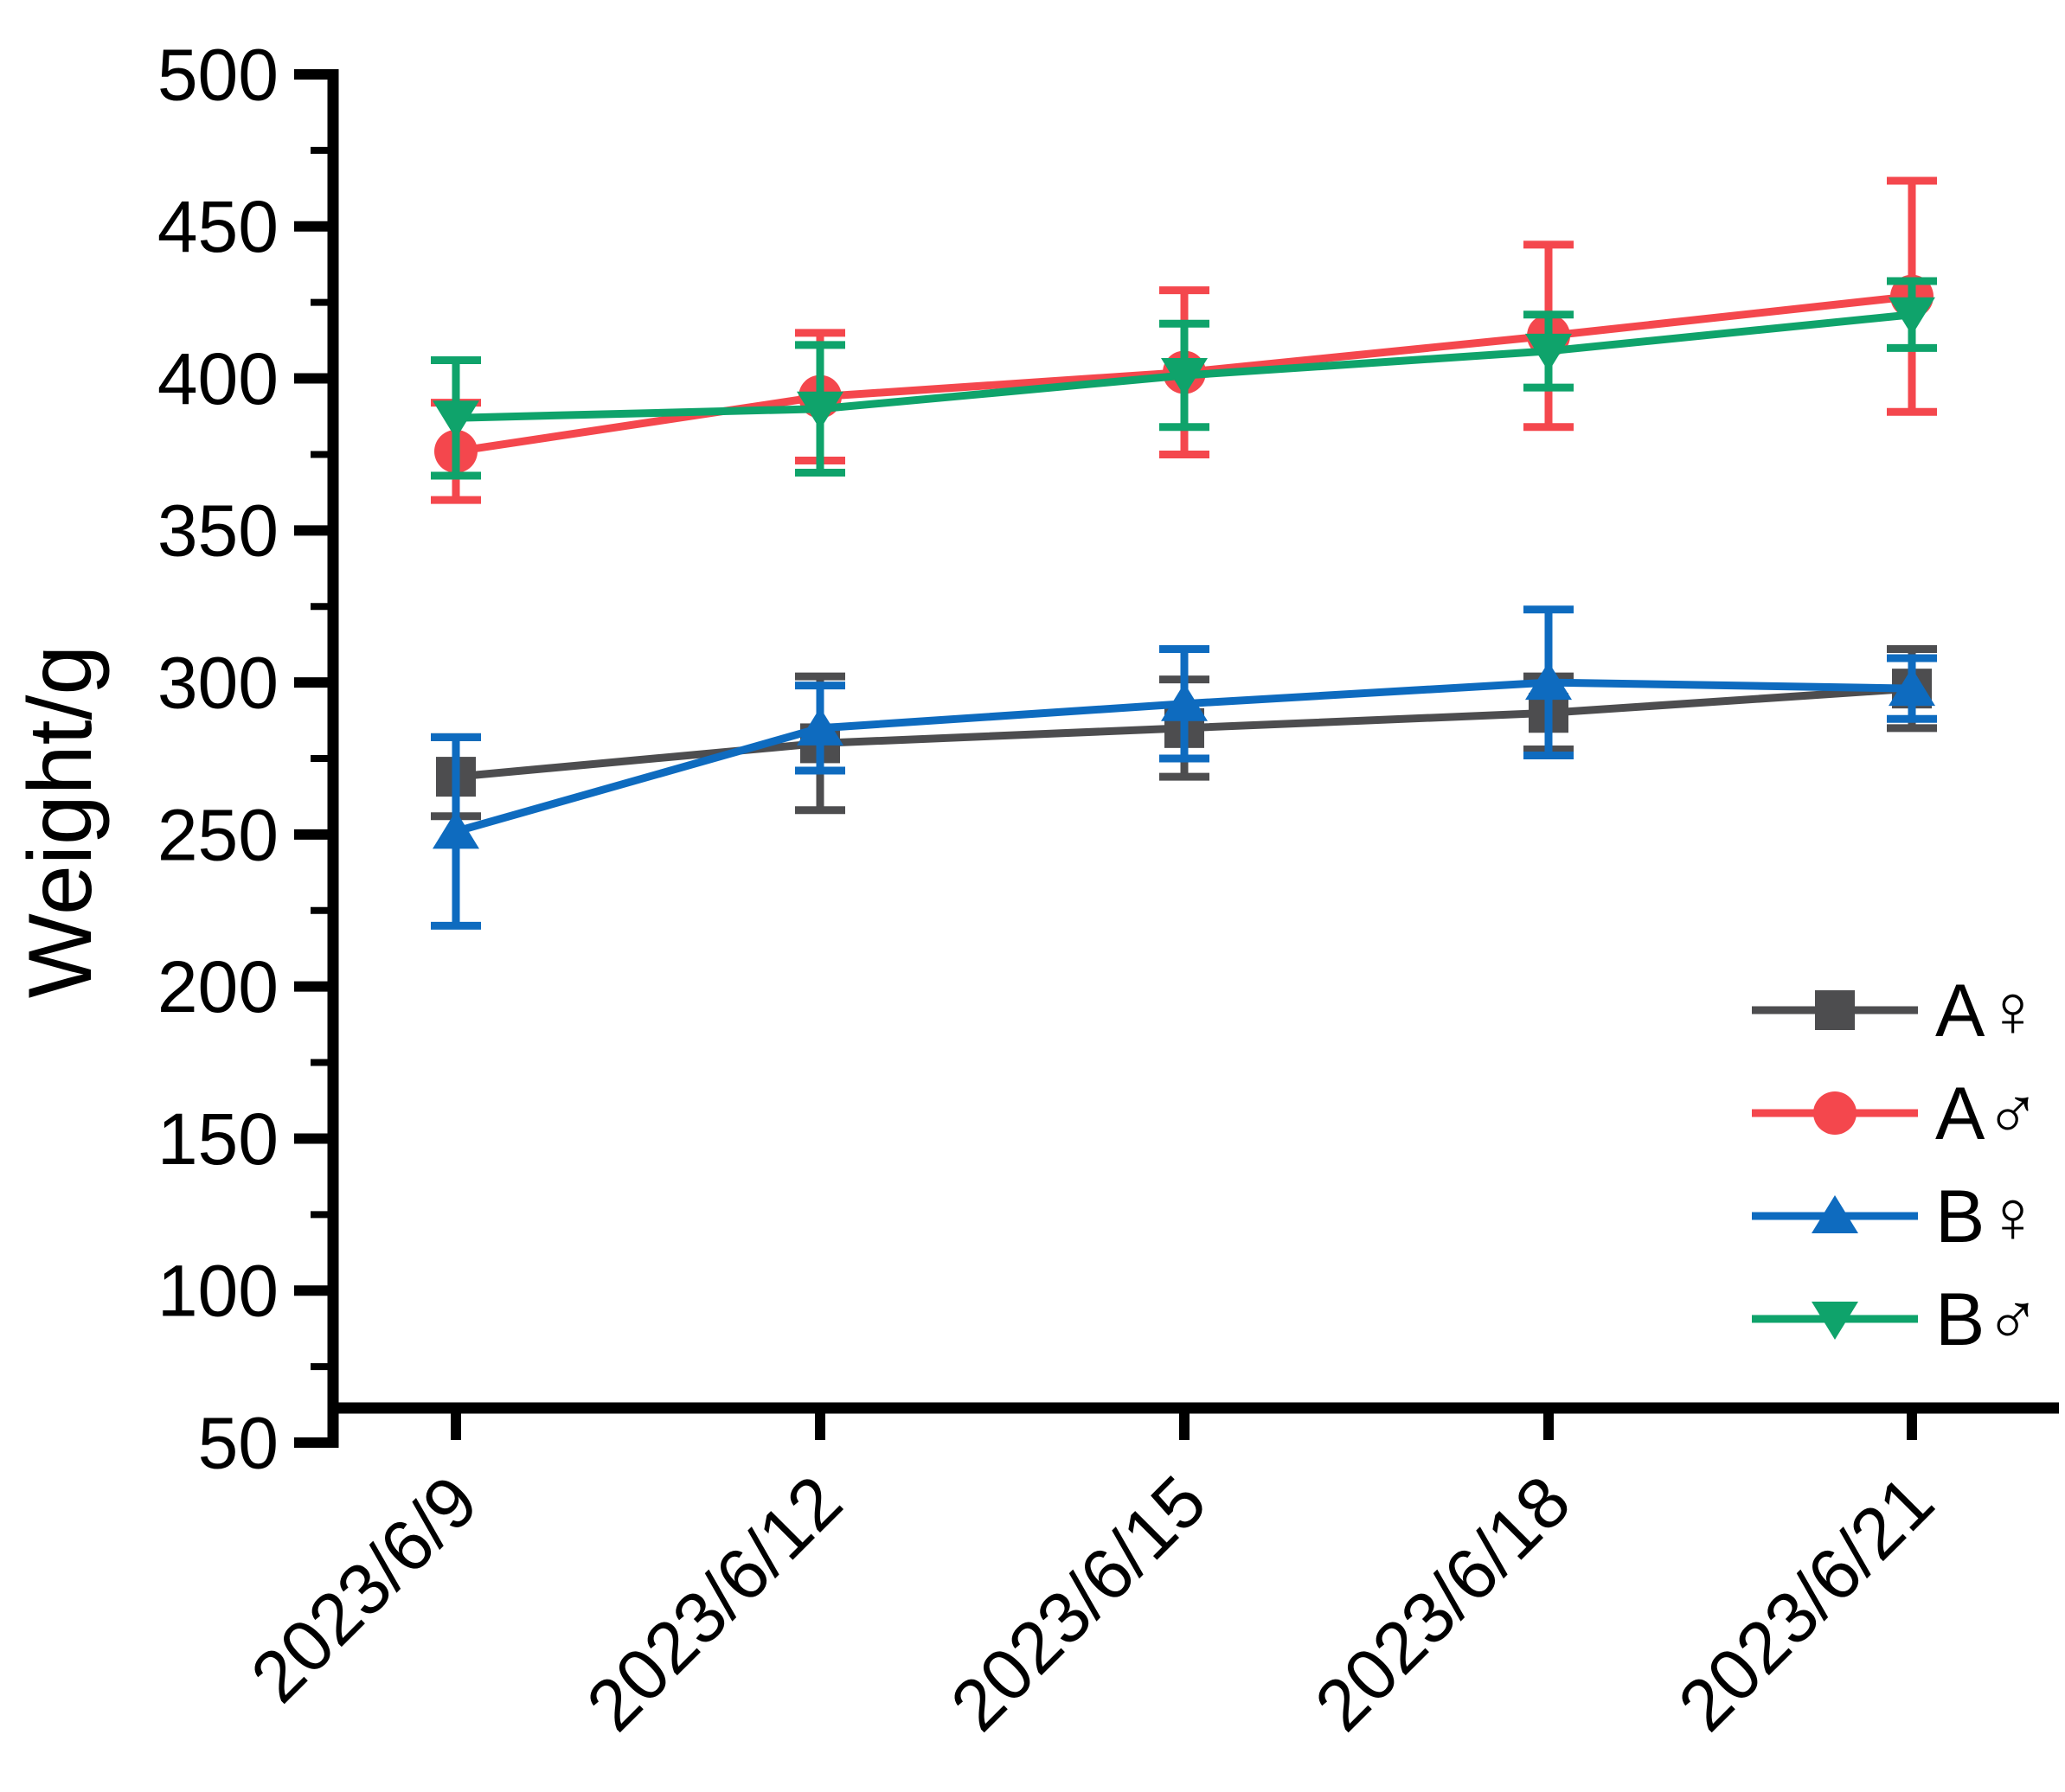 This screenshot has height=1792, width=2065. I want to click on y-tick-label: 100, so click(218, 1291).